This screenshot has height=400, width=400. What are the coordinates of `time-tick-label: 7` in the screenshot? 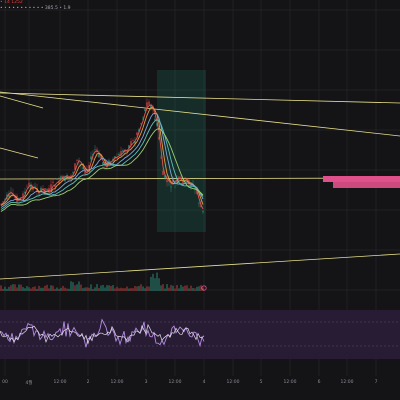 It's located at (376, 382).